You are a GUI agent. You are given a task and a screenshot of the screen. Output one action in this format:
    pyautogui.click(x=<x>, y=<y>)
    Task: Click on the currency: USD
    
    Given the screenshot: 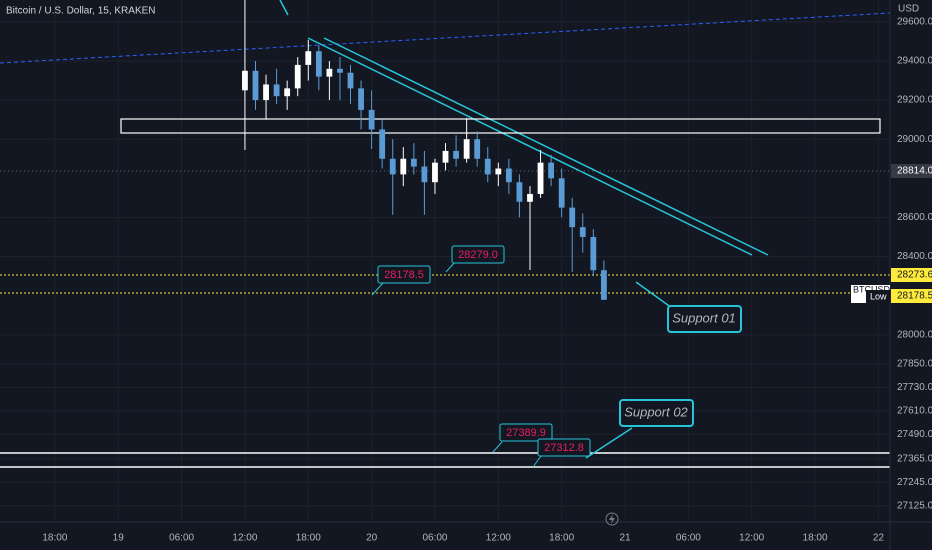 What is the action you would take?
    pyautogui.click(x=908, y=9)
    